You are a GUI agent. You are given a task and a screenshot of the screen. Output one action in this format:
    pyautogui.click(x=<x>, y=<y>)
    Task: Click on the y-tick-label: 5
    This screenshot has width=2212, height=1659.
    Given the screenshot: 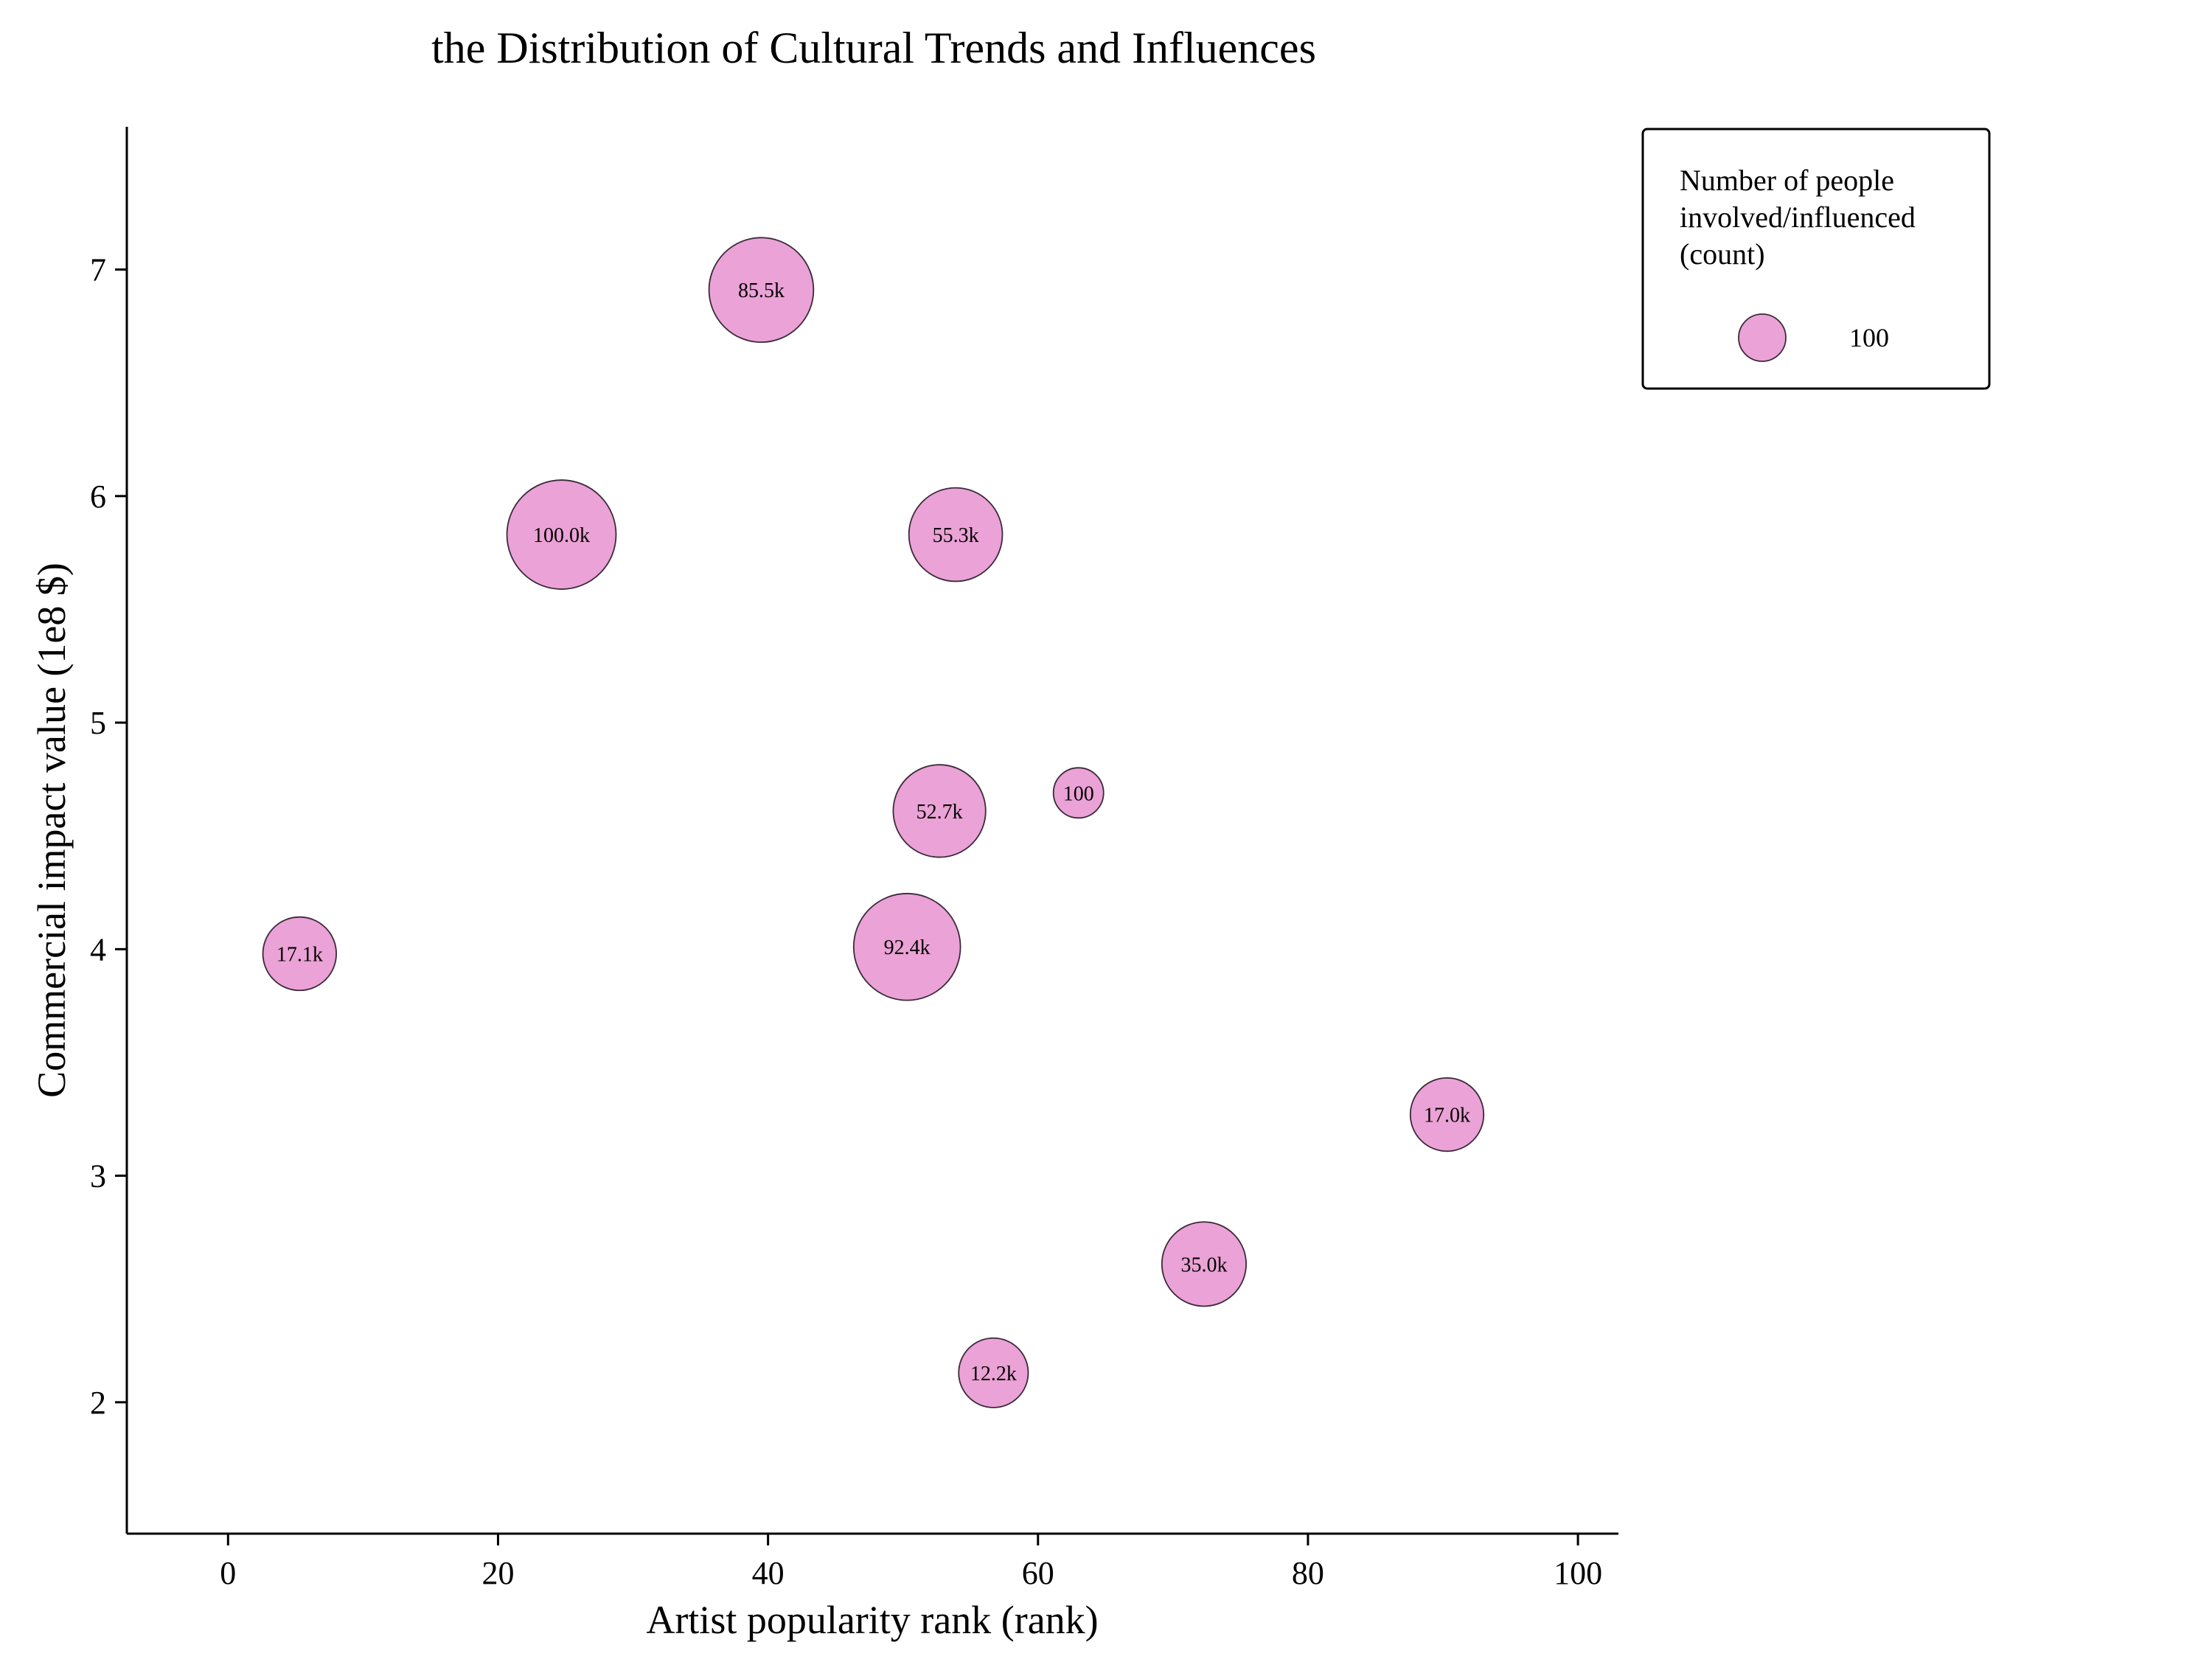 What is the action you would take?
    pyautogui.click(x=98, y=723)
    